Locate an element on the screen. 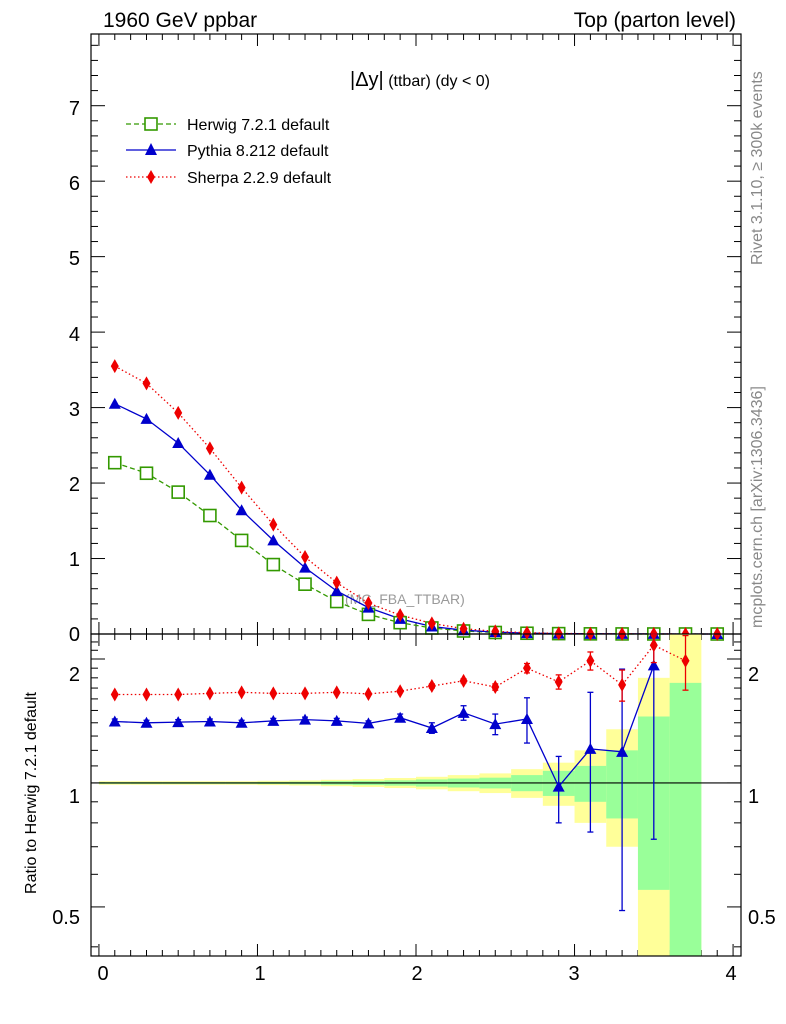  xaxis-labels: 0 1 2 3 4 is located at coordinates (416, 974).